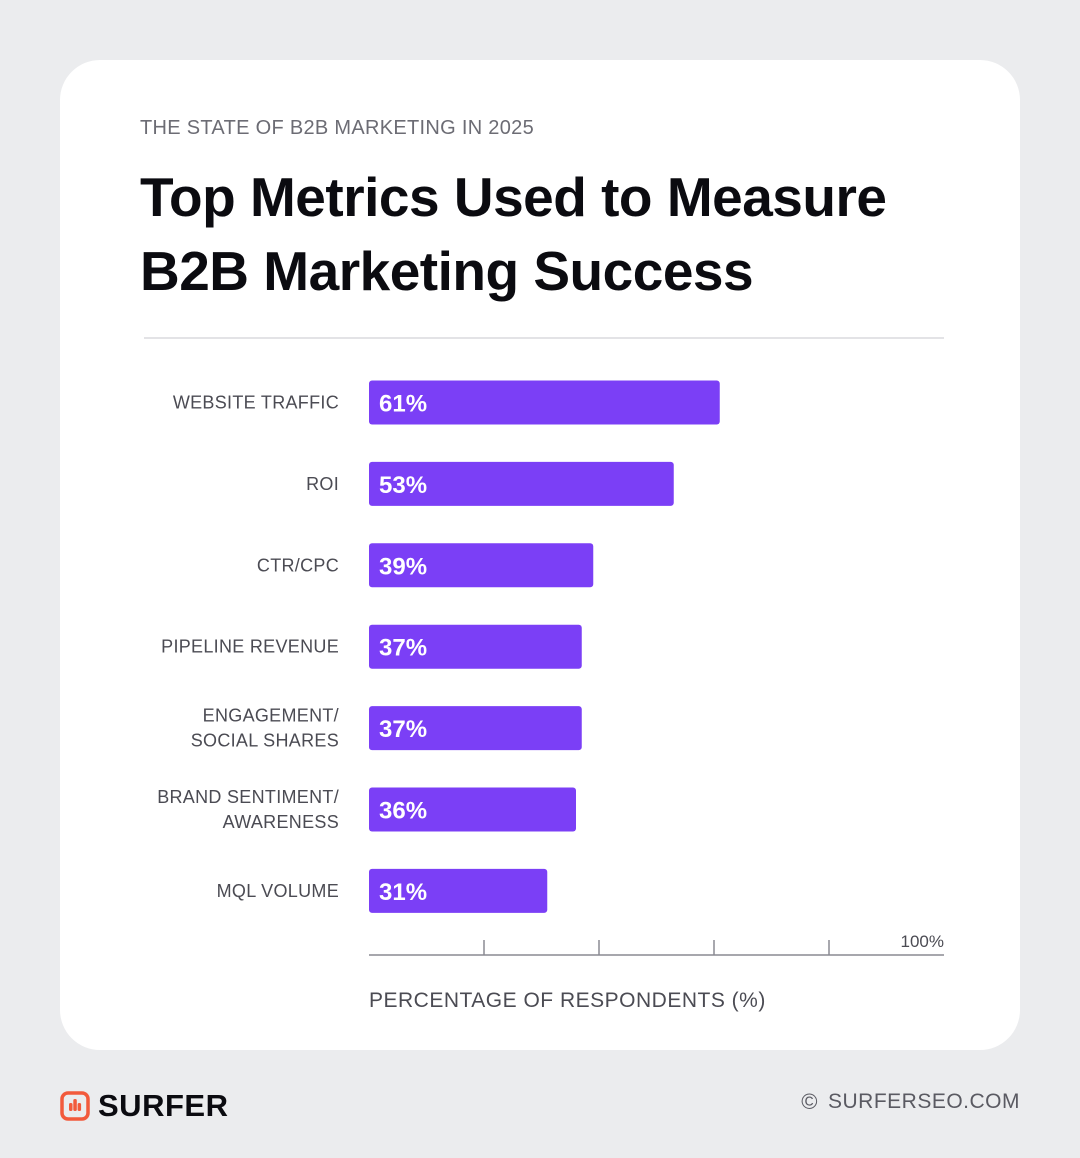  I want to click on title-divider, so click(544, 338).